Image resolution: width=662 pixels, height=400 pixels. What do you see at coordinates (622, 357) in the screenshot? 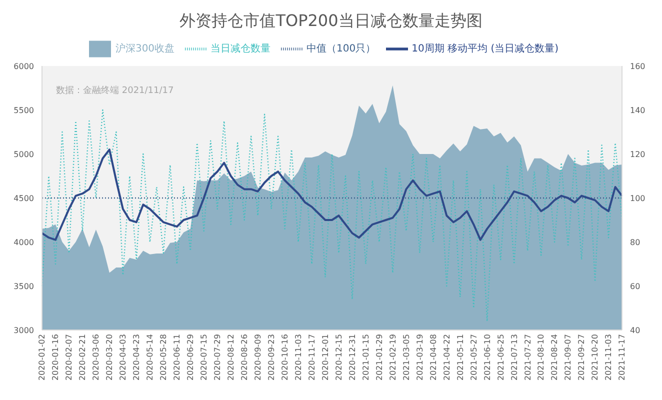
I see `x-tick-label: 2021-11-17` at bounding box center [622, 357].